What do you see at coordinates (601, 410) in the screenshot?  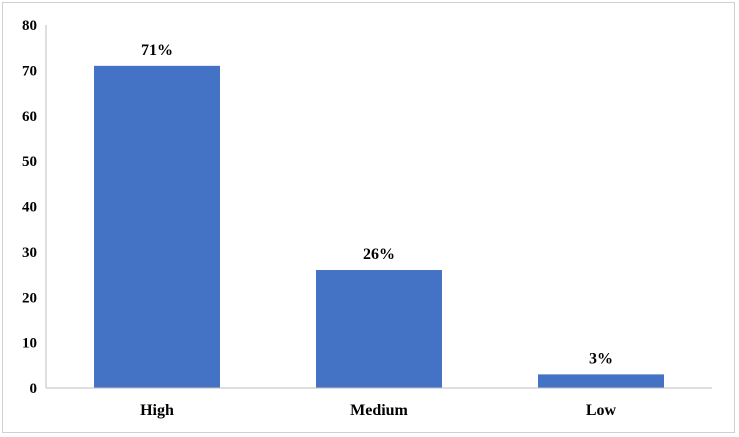 I see `x-tick-label-low: Low` at bounding box center [601, 410].